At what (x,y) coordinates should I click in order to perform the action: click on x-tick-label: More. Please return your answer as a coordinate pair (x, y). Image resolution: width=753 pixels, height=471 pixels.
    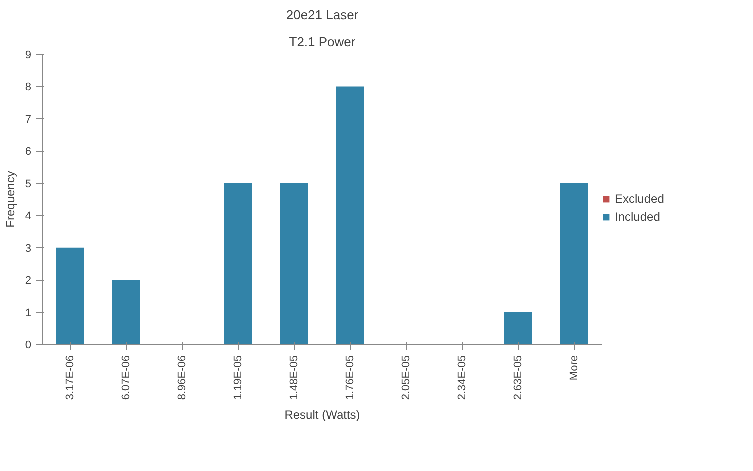
    Looking at the image, I should click on (574, 368).